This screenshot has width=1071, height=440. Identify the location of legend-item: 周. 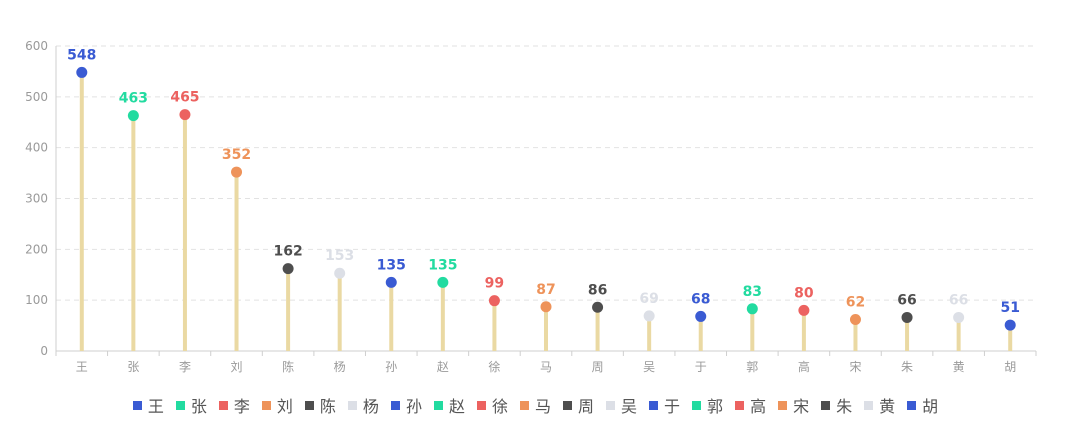
(578, 405).